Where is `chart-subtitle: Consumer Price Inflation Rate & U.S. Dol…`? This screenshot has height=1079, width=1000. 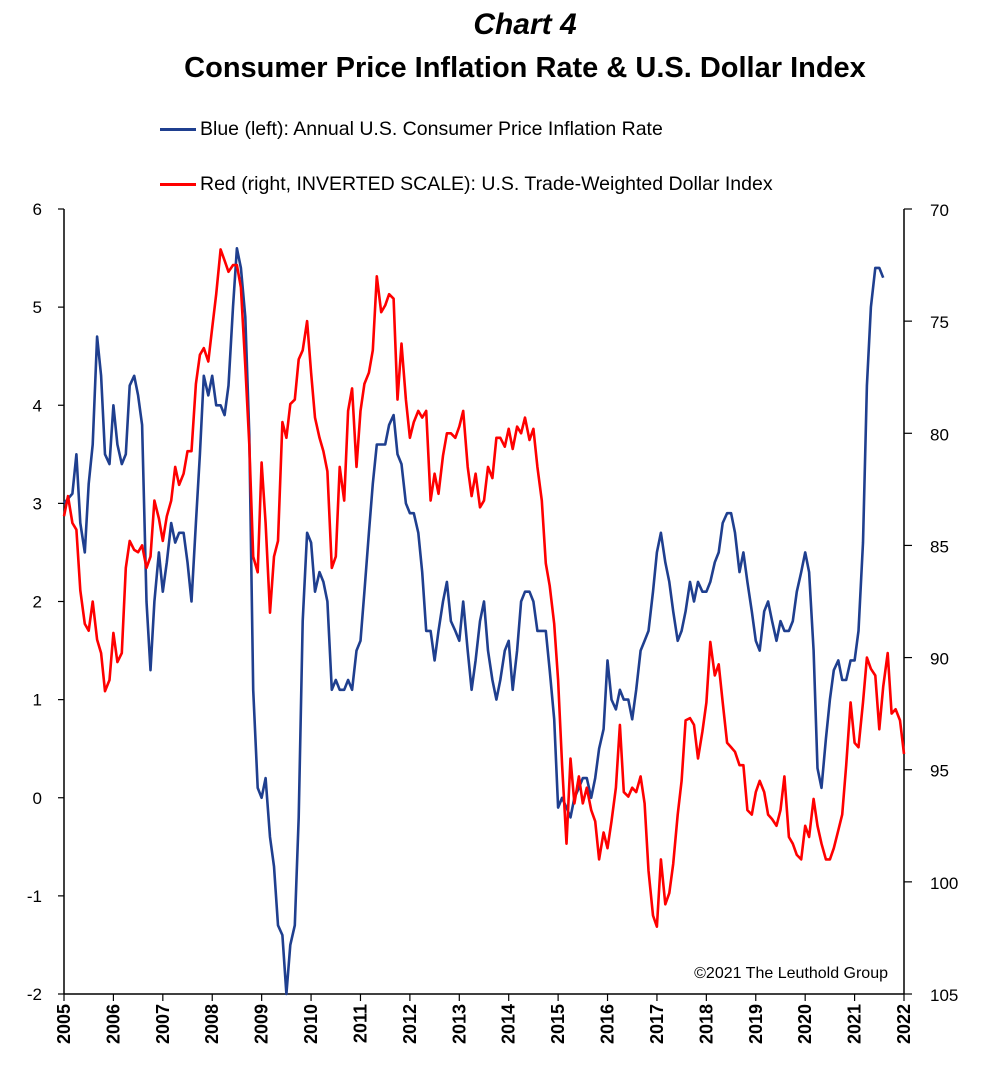
chart-subtitle: Consumer Price Inflation Rate & U.S. Dol… is located at coordinates (525, 68).